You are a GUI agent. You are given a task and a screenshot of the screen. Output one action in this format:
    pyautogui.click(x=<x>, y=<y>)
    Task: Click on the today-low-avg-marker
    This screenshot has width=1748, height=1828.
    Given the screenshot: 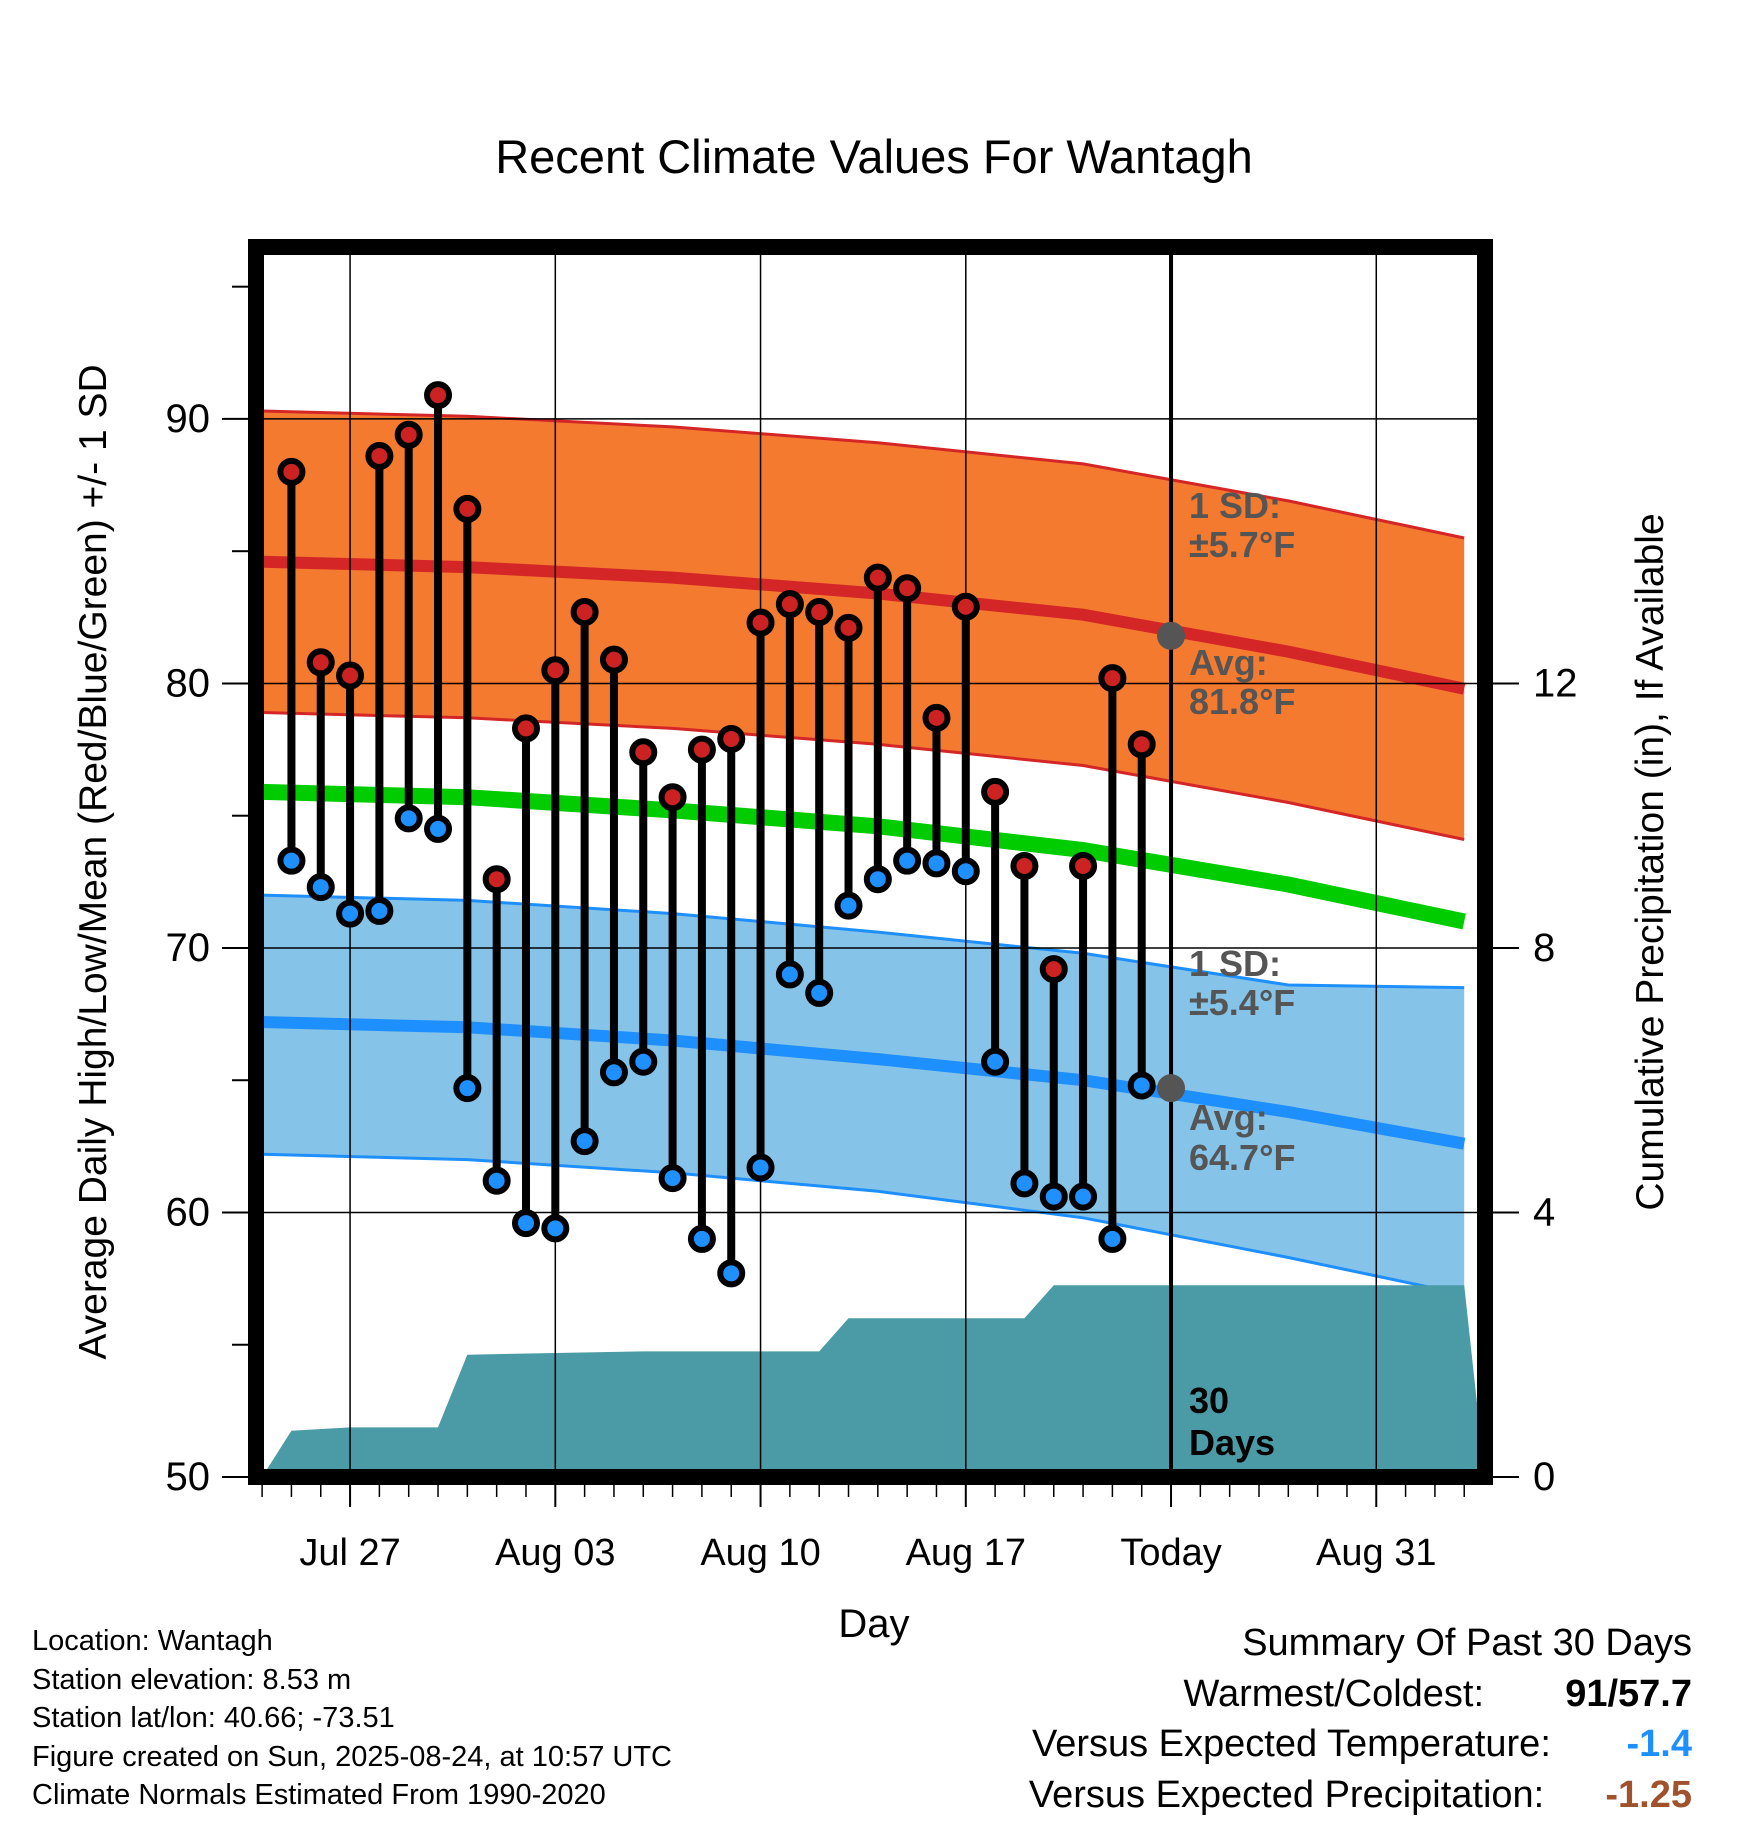 What is the action you would take?
    pyautogui.click(x=1171, y=1088)
    